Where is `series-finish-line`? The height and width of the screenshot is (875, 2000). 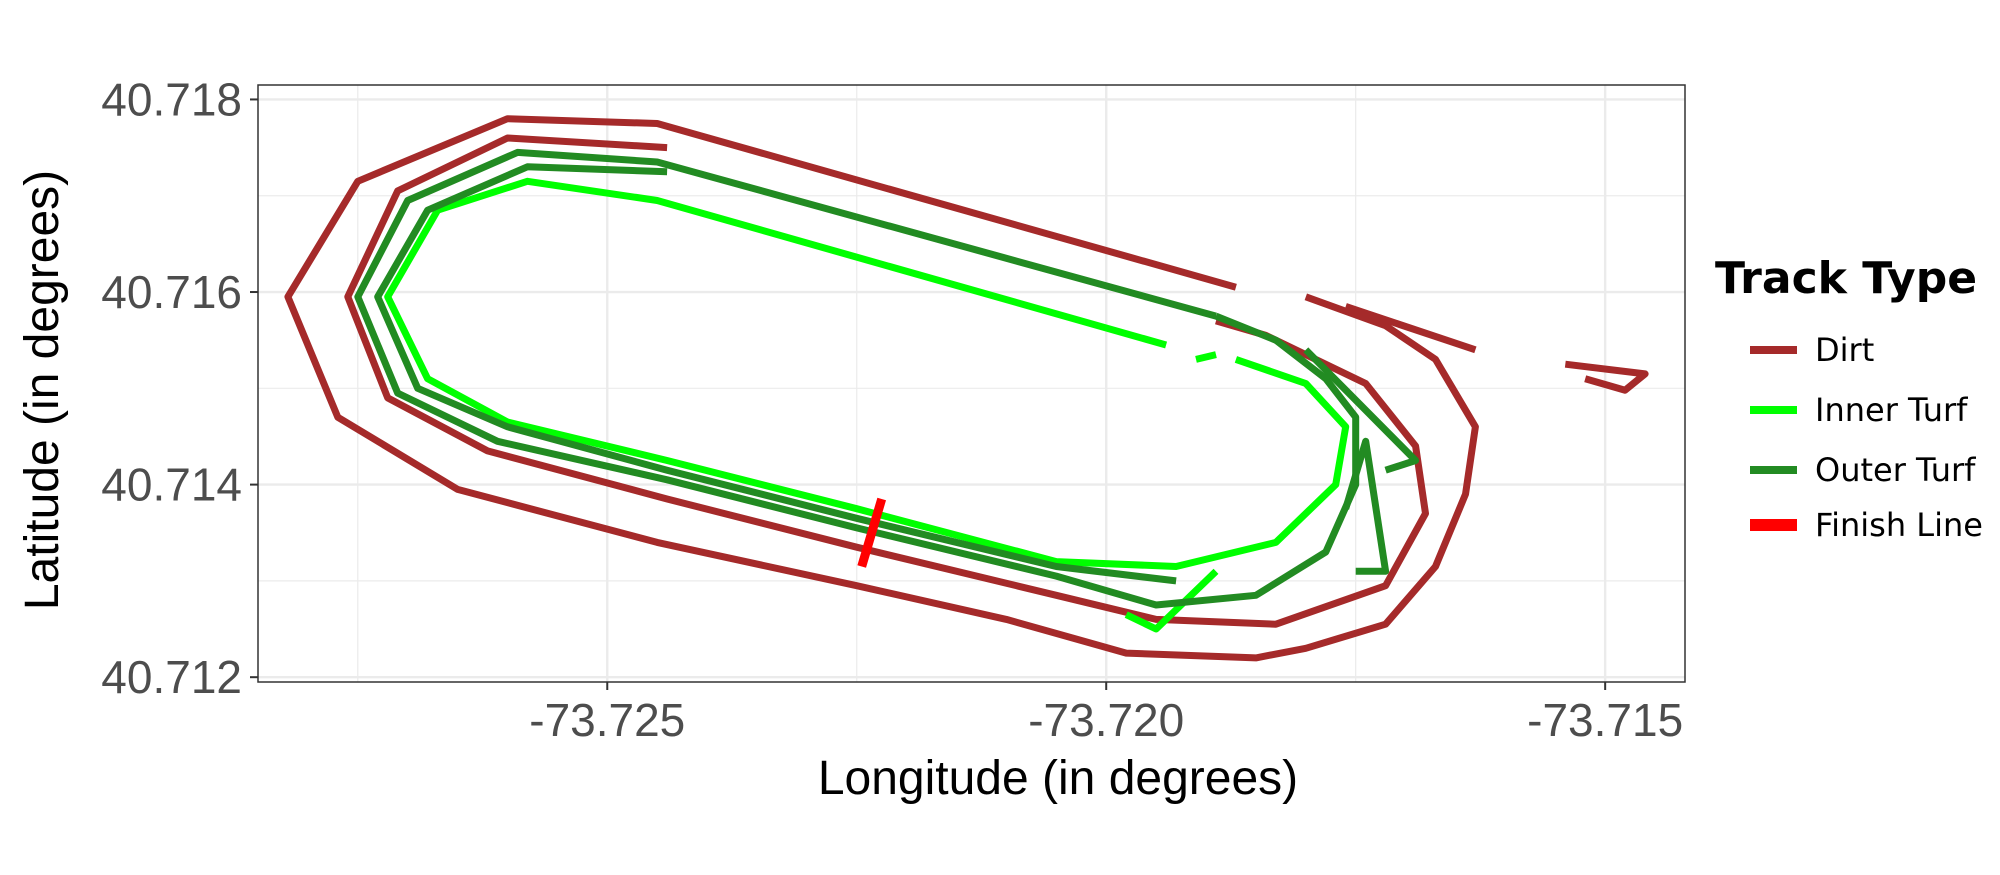
series-finish-line is located at coordinates (872, 532).